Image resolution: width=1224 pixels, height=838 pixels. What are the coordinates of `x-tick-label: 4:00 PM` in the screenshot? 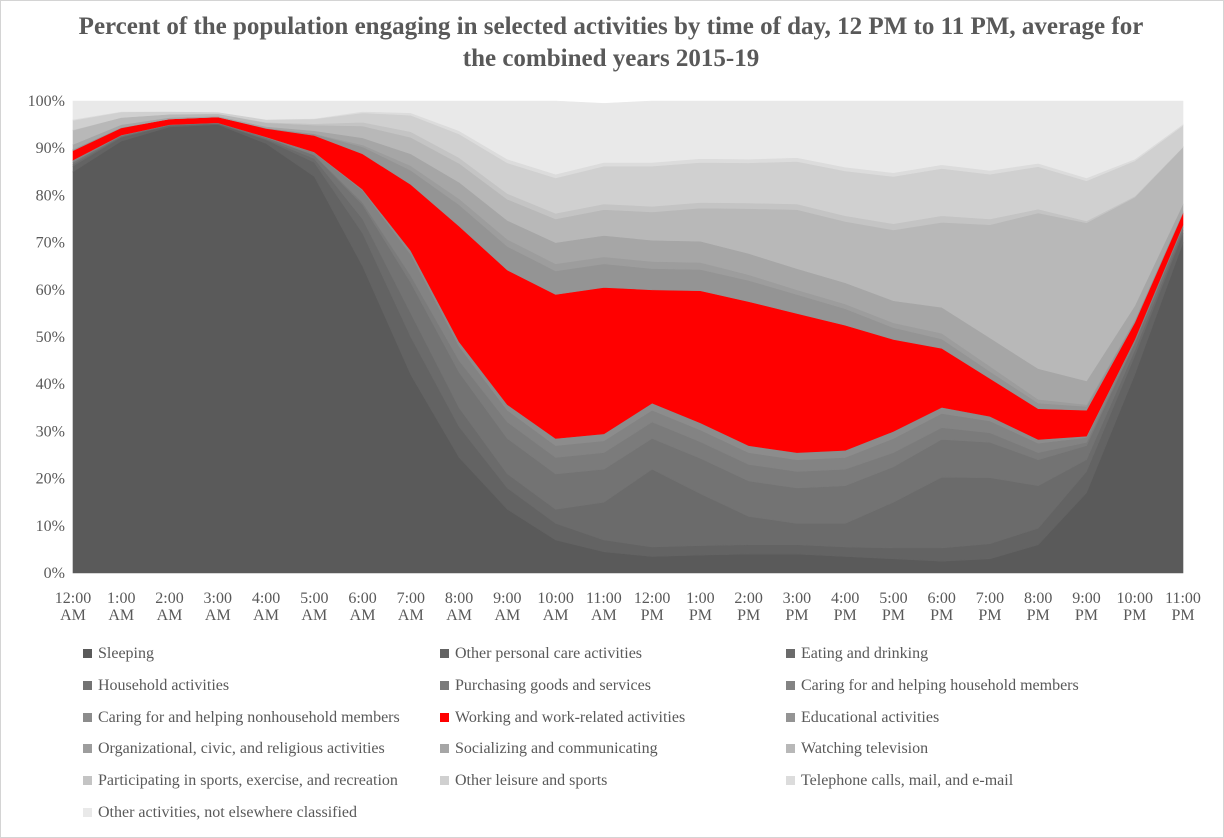 It's located at (845, 607).